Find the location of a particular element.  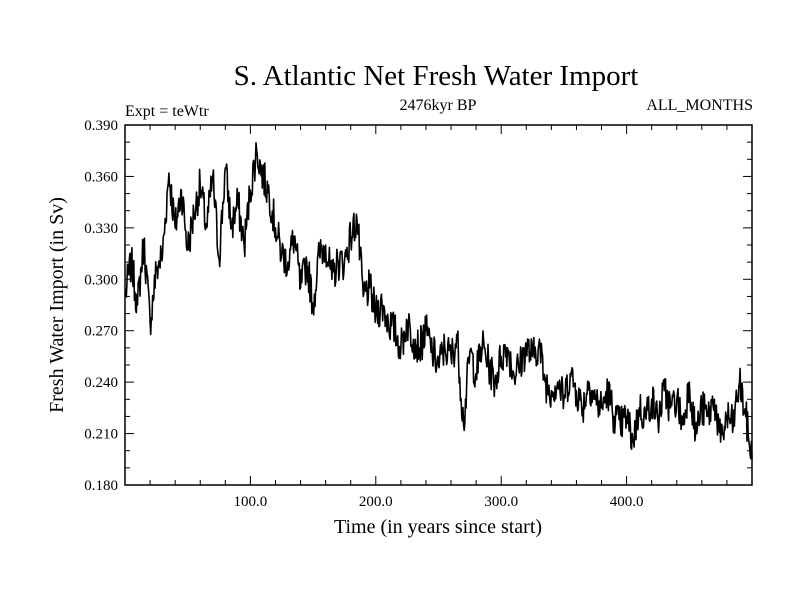

y-tick-label: 0.180 is located at coordinates (101, 486).